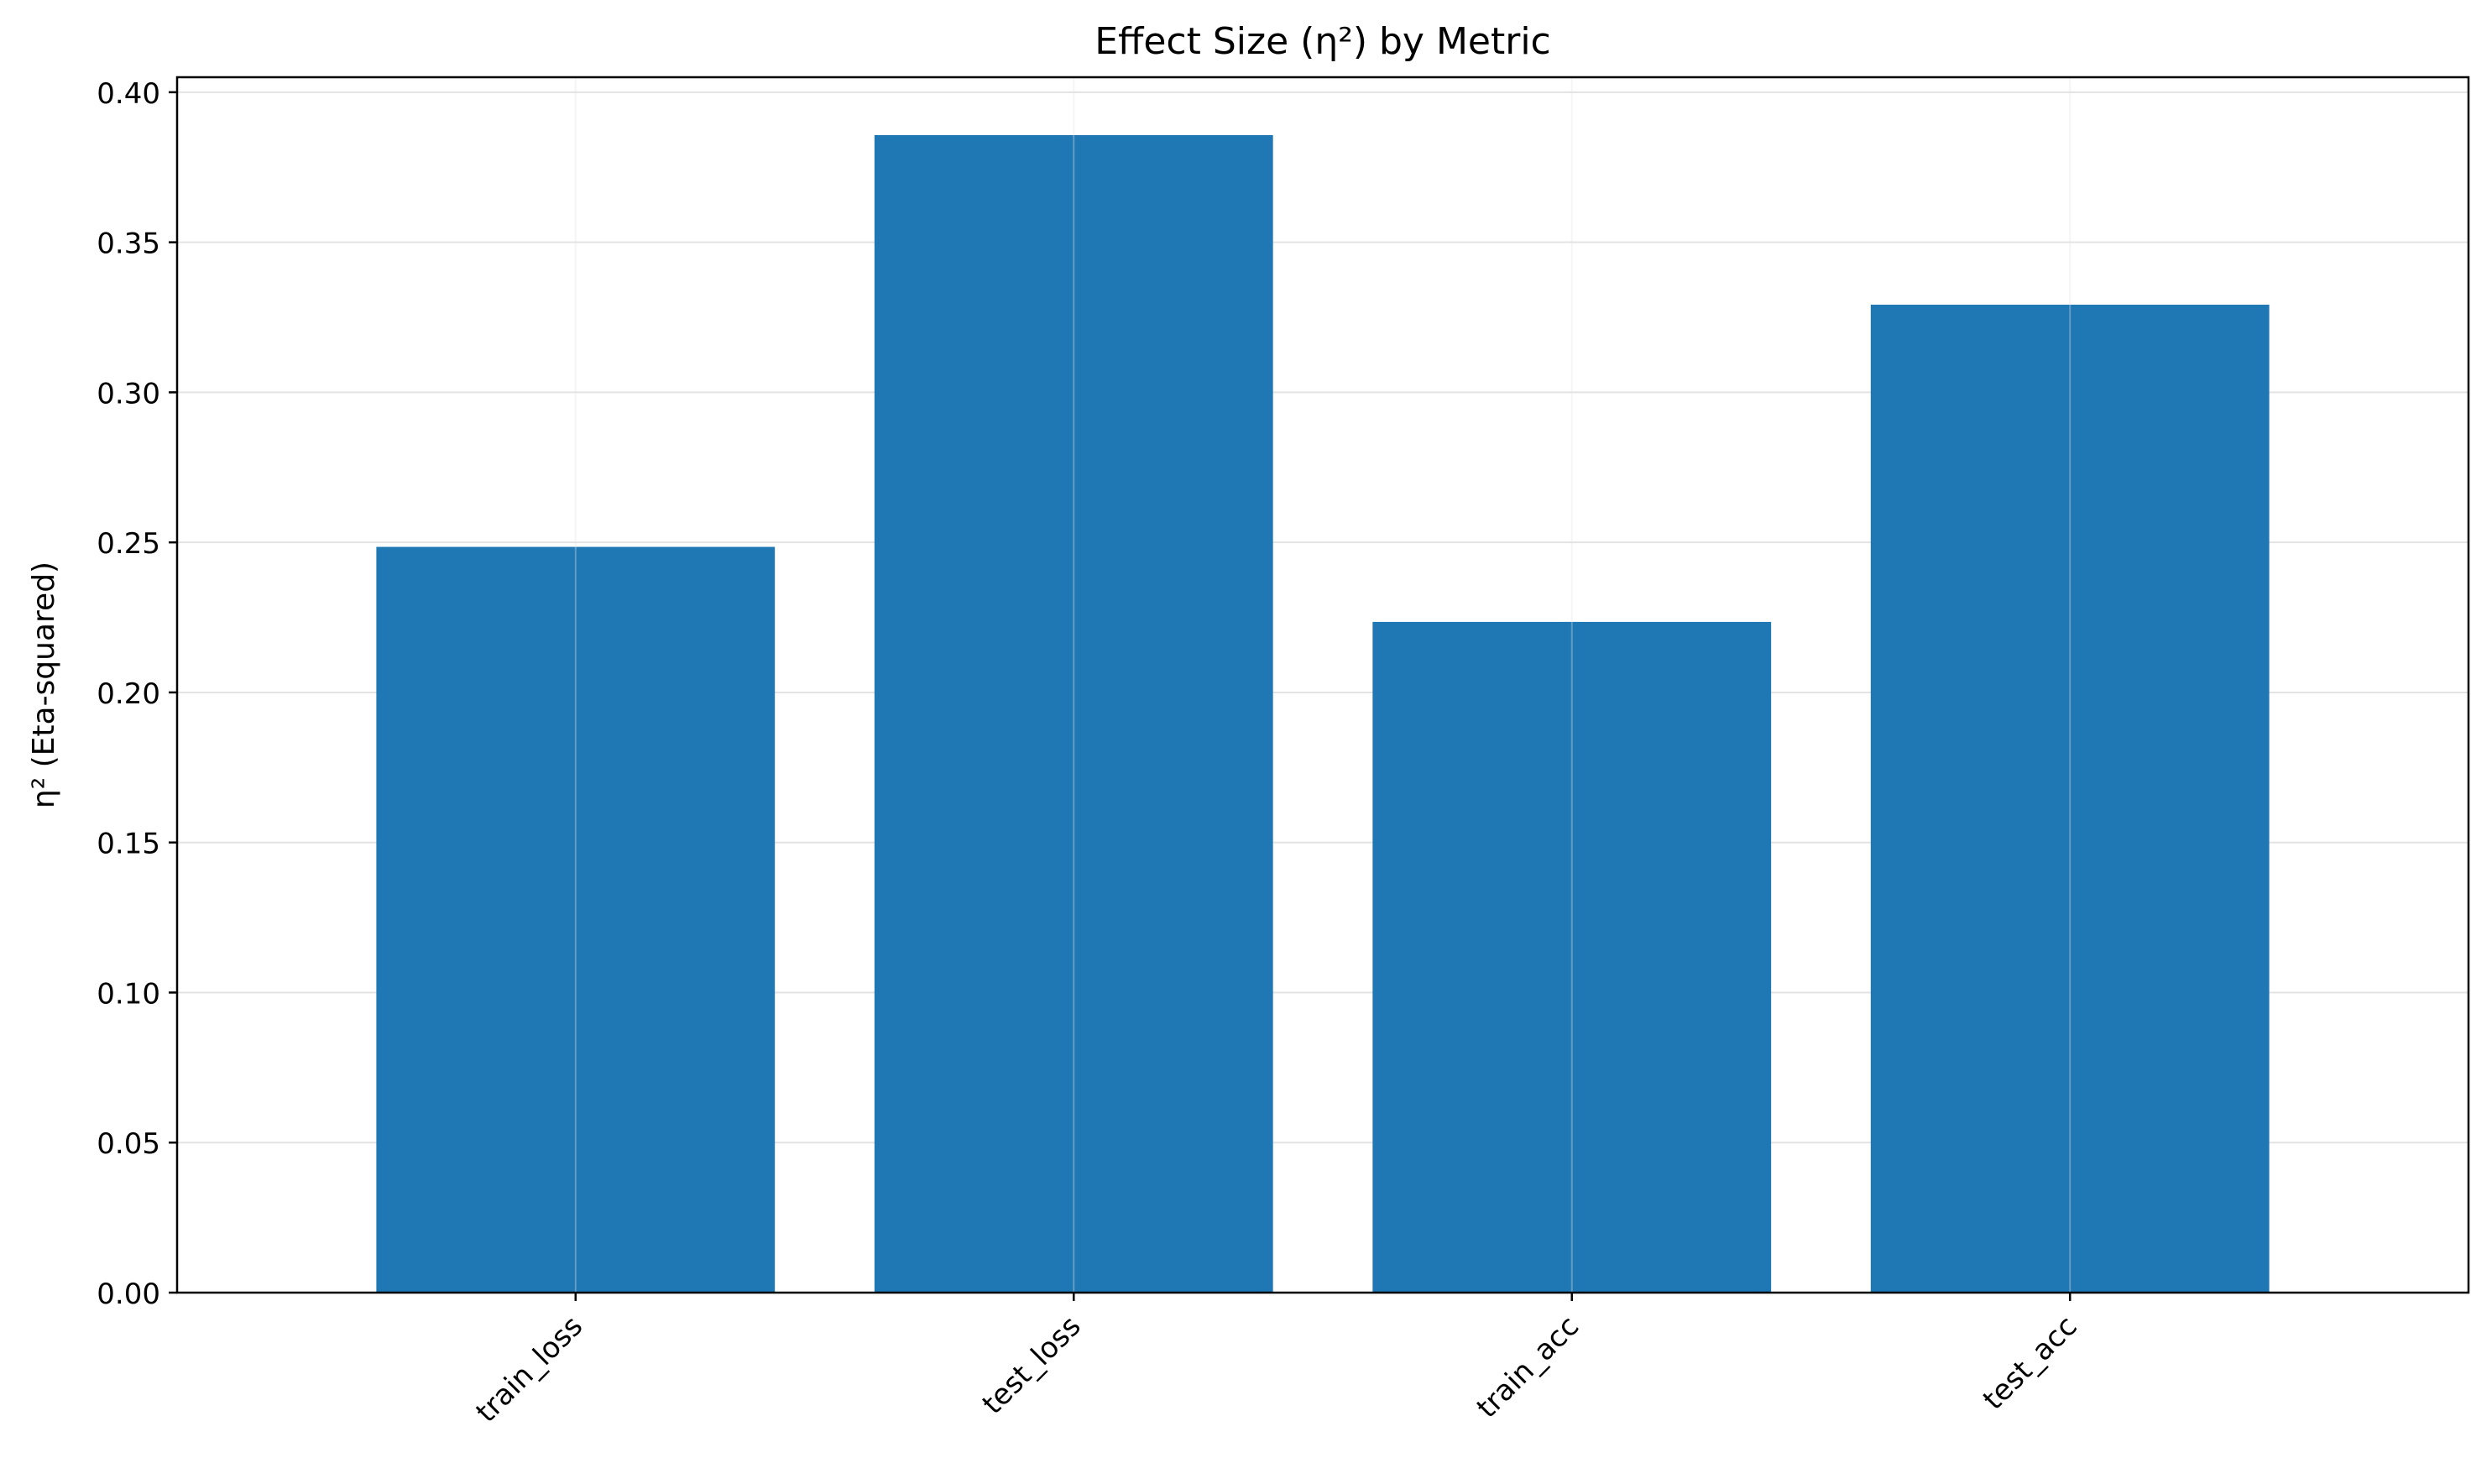 This screenshot has height=1484, width=2492. What do you see at coordinates (1322, 41) in the screenshot?
I see `chart-title: Effect Size (η²) by Metric` at bounding box center [1322, 41].